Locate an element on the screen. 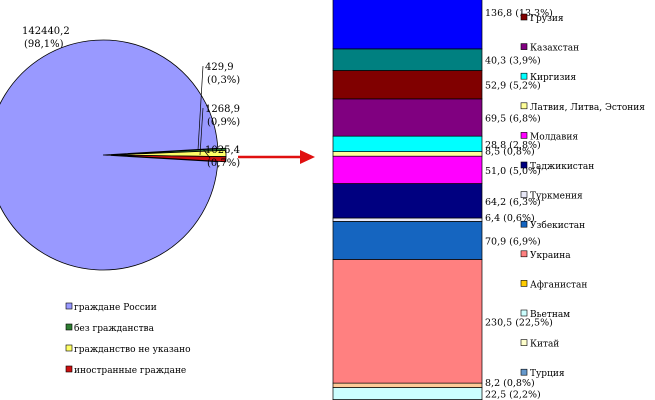  bar-value-label: 52,9 (5,2%) is located at coordinates (513, 86).